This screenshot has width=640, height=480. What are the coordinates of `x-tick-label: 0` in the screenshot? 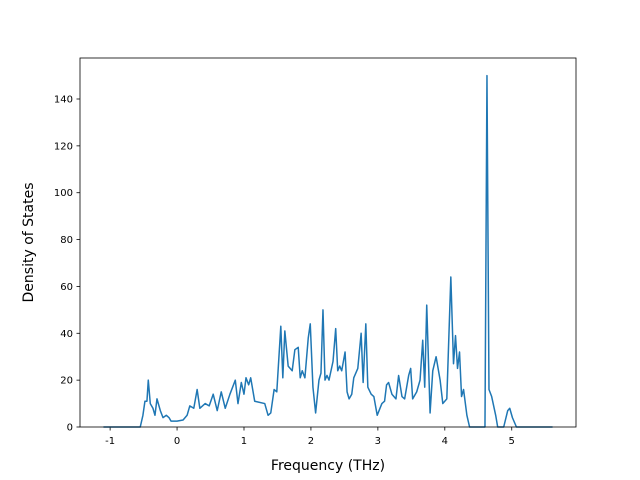 It's located at (177, 441).